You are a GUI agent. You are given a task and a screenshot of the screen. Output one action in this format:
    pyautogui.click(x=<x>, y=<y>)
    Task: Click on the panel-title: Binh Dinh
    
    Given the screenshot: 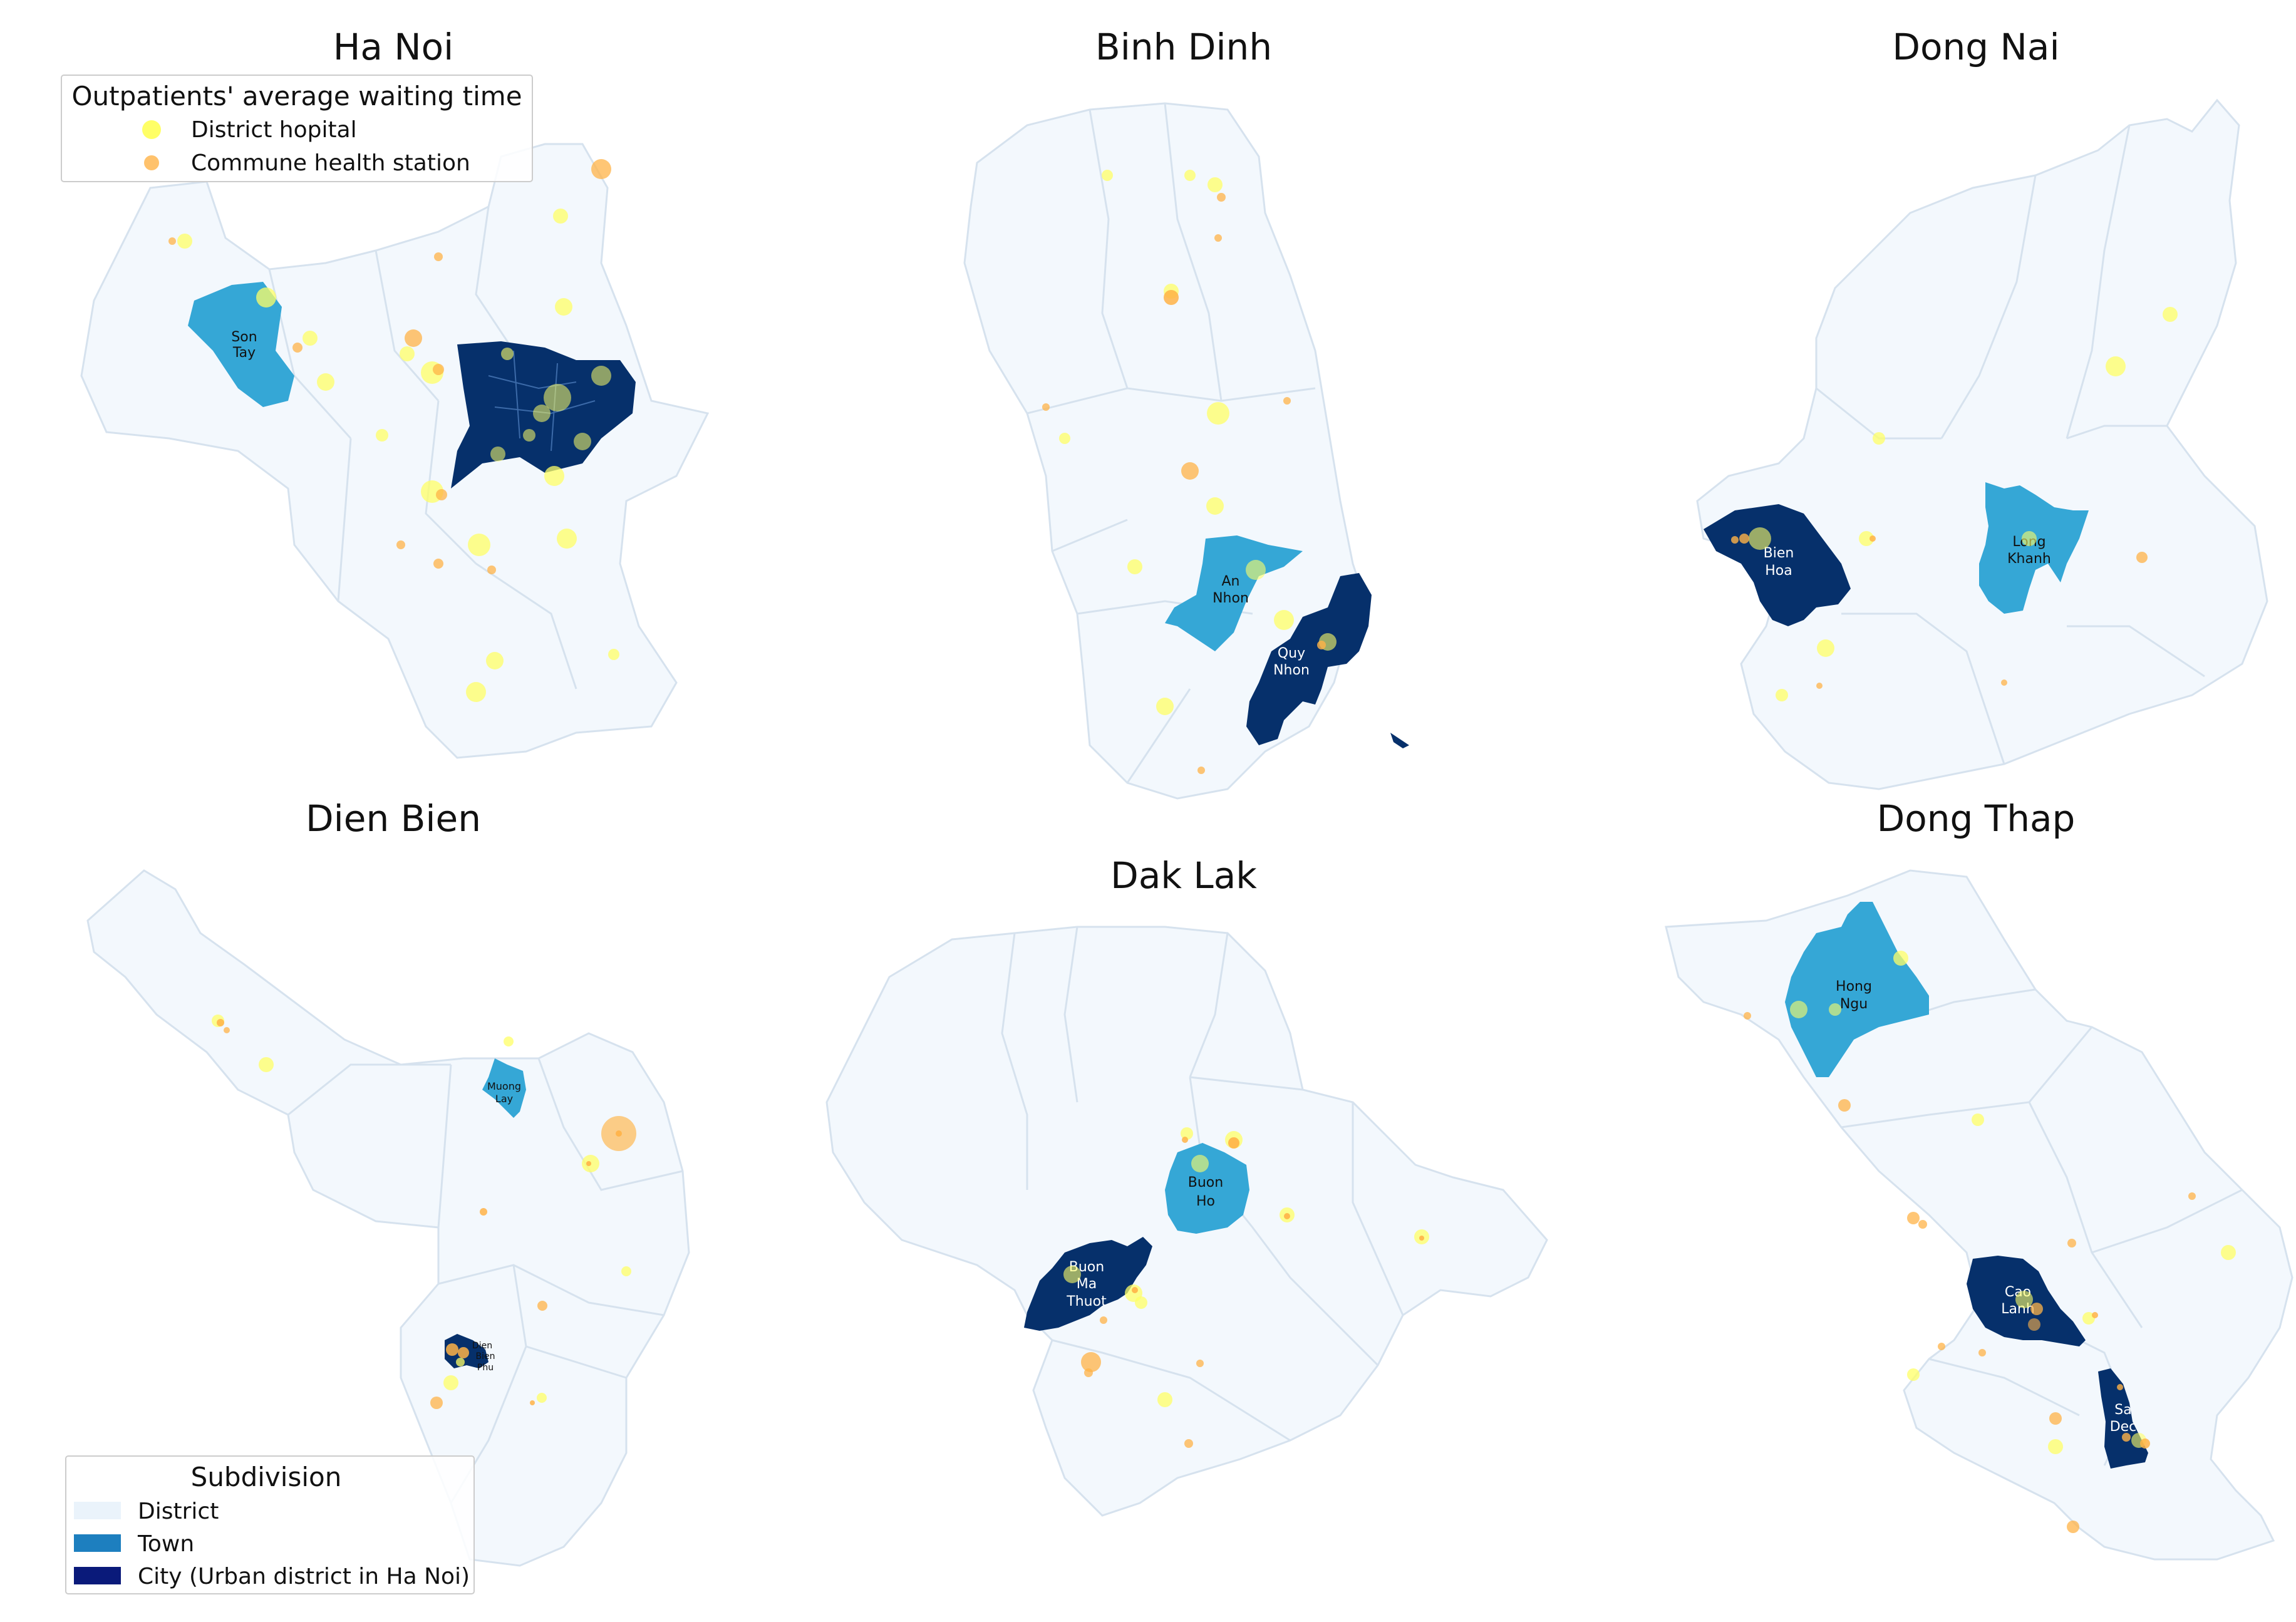 What is the action you would take?
    pyautogui.click(x=1183, y=47)
    